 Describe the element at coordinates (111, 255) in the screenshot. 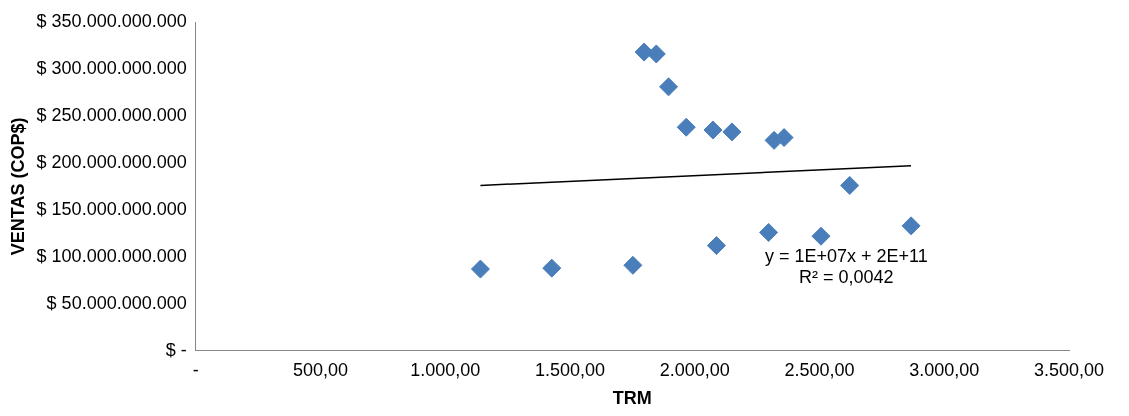

I see `y-tick-label: $ 100.000.000.000` at that location.